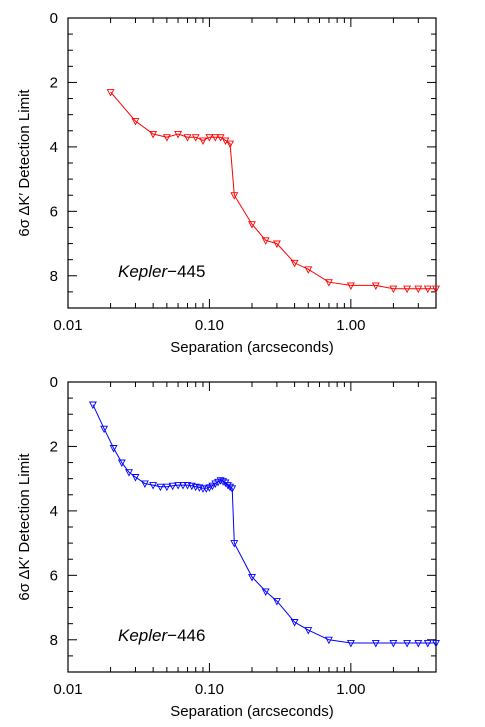 The image size is (485, 727). Describe the element at coordinates (186, 271) in the screenshot. I see `annotation-suffix: −445` at that location.